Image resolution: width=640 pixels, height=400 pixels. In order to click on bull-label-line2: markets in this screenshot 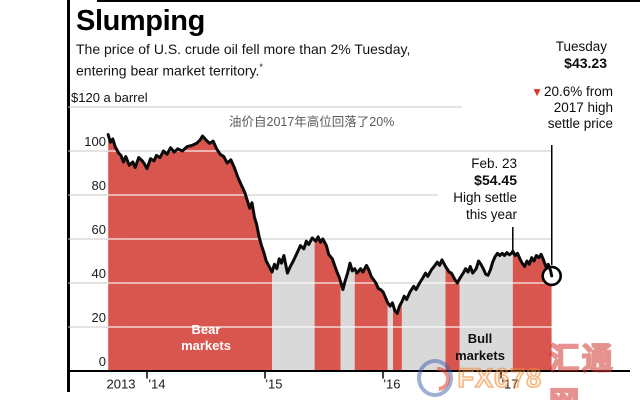, I will do `click(480, 355)`.